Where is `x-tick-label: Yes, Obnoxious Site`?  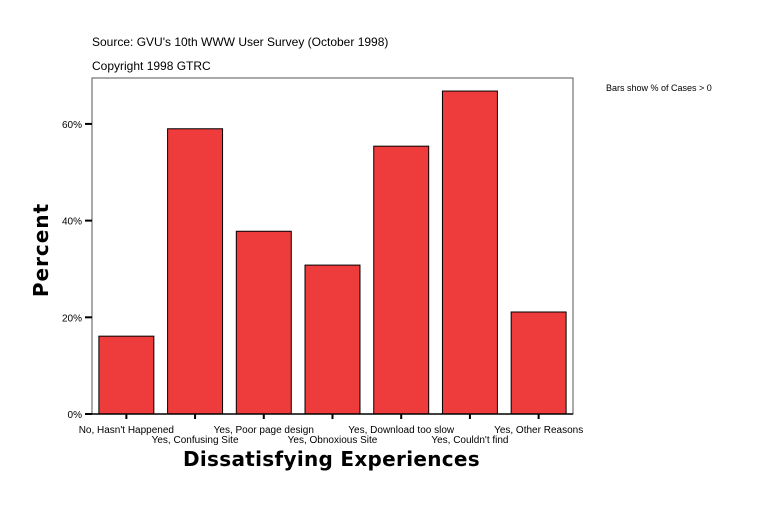 x-tick-label: Yes, Obnoxious Site is located at coordinates (333, 440).